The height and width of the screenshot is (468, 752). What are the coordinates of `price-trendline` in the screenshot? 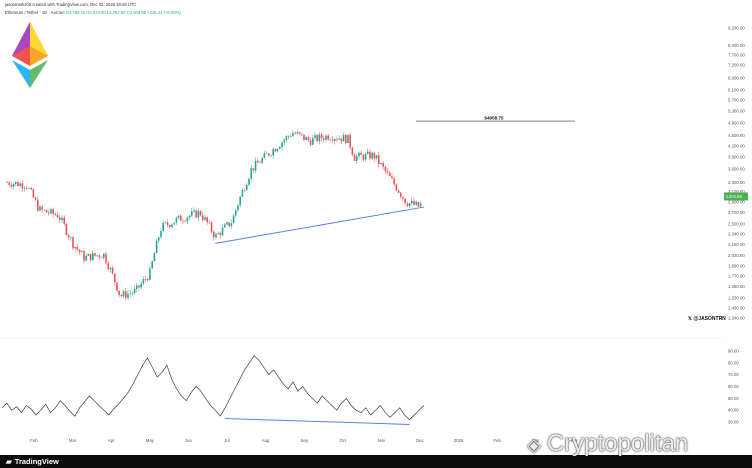 It's located at (320, 225).